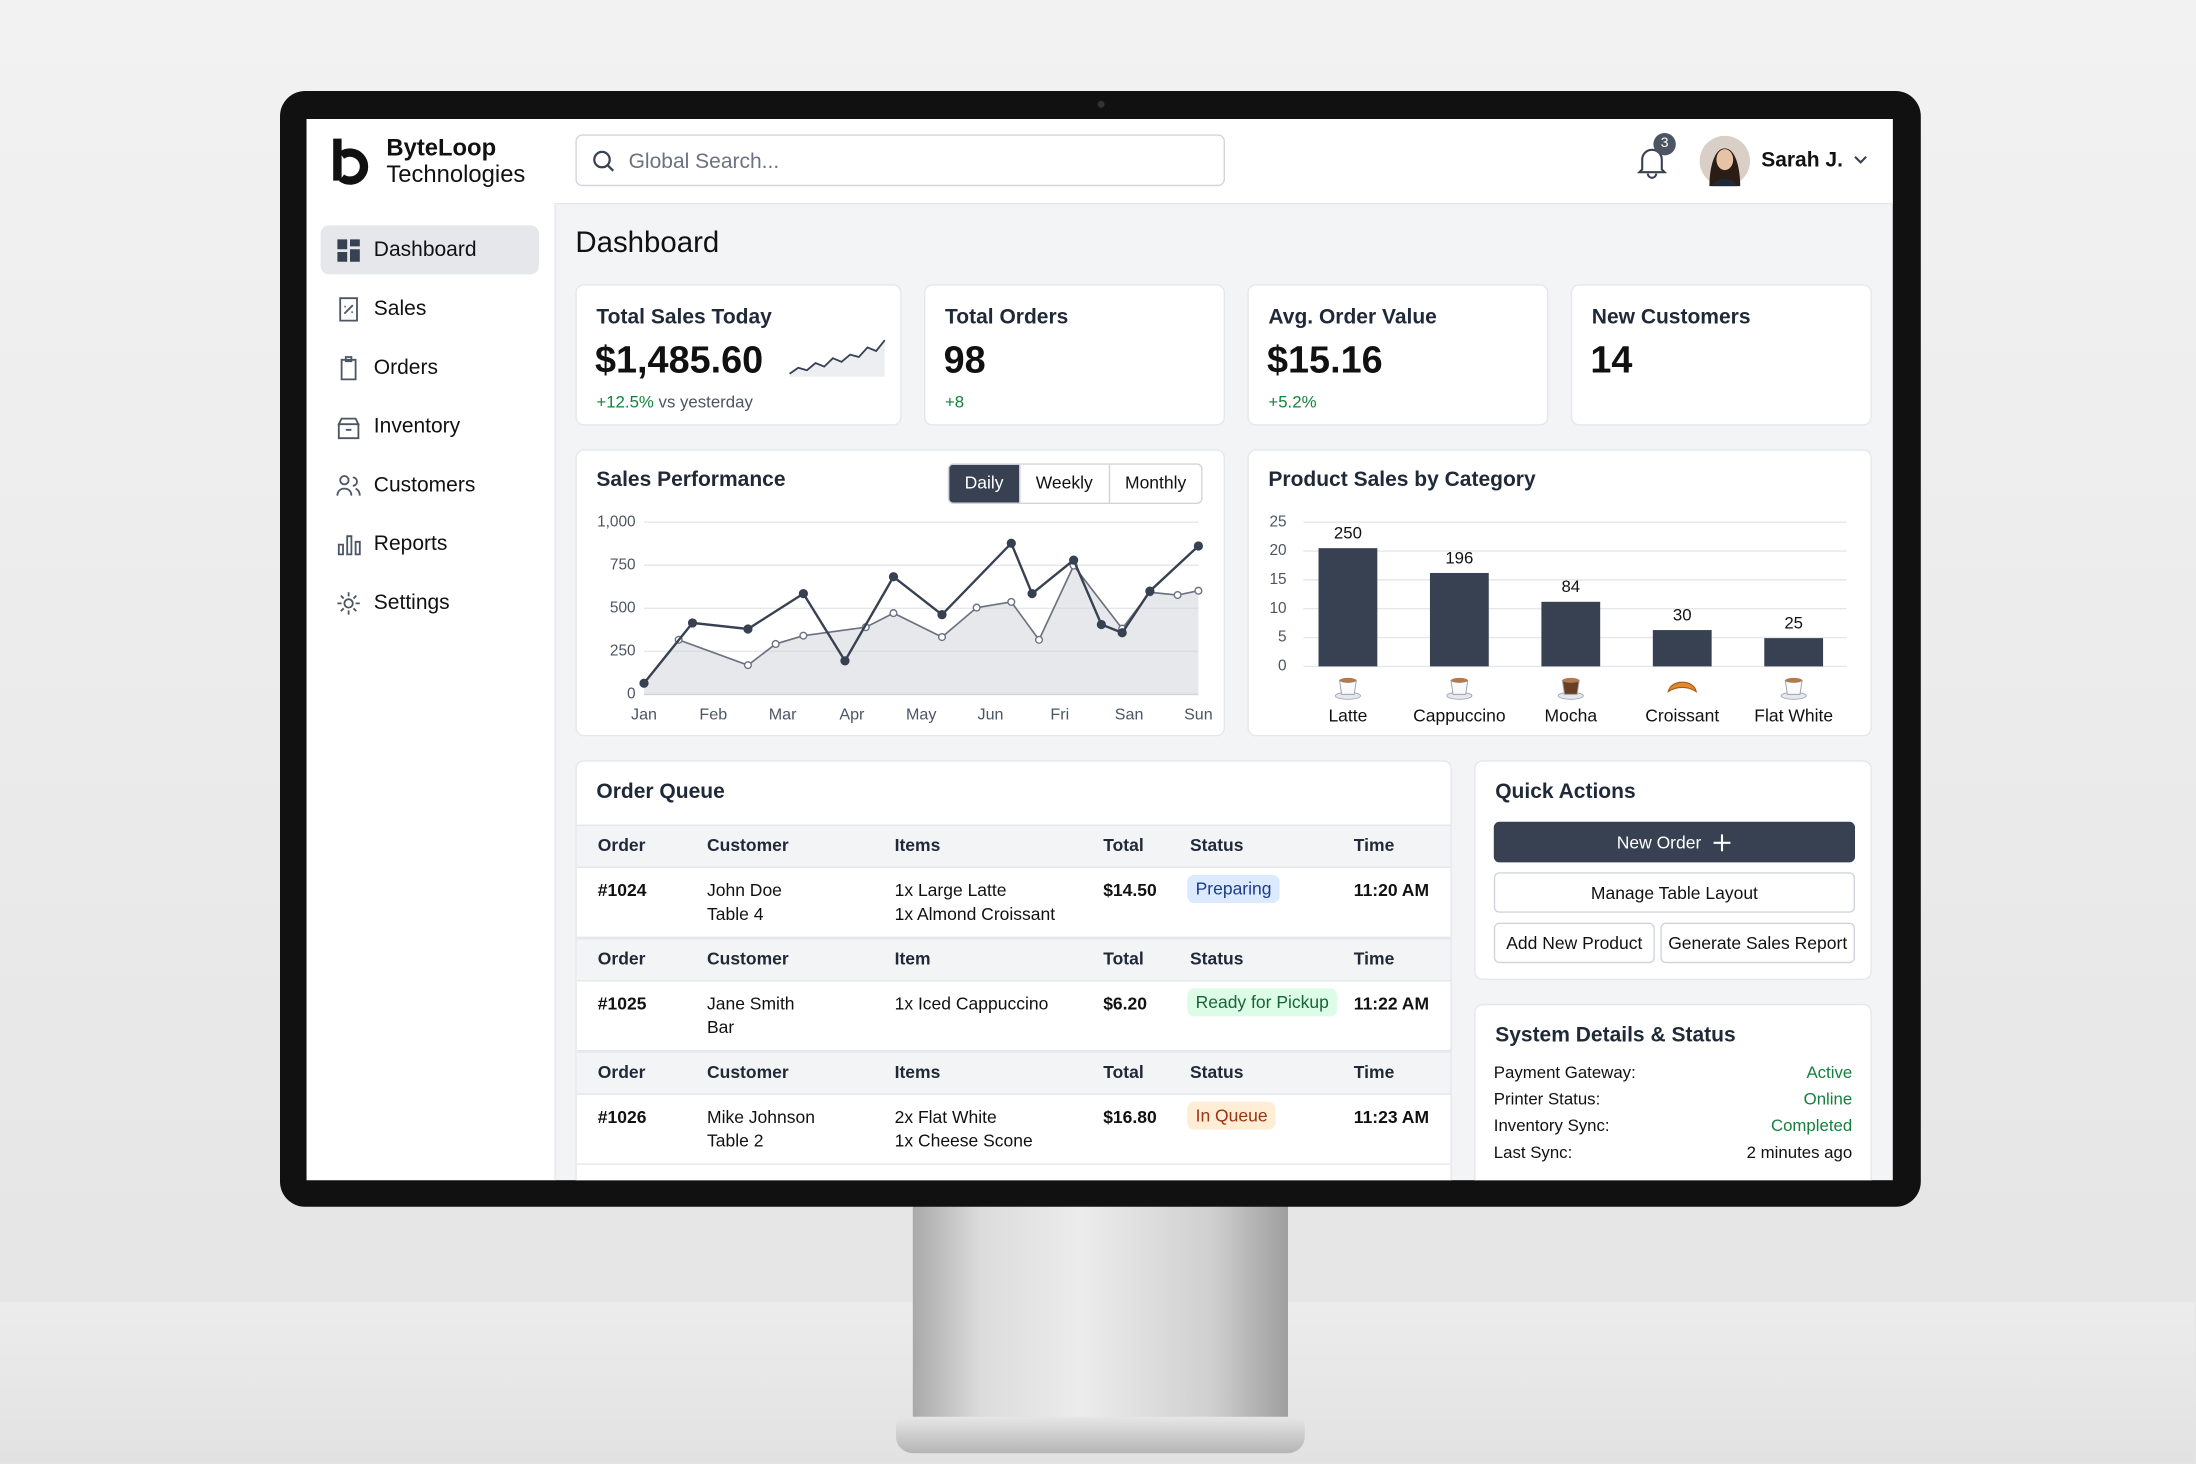  I want to click on kpi-change-row: +12.5% vs yesterday, so click(674, 402).